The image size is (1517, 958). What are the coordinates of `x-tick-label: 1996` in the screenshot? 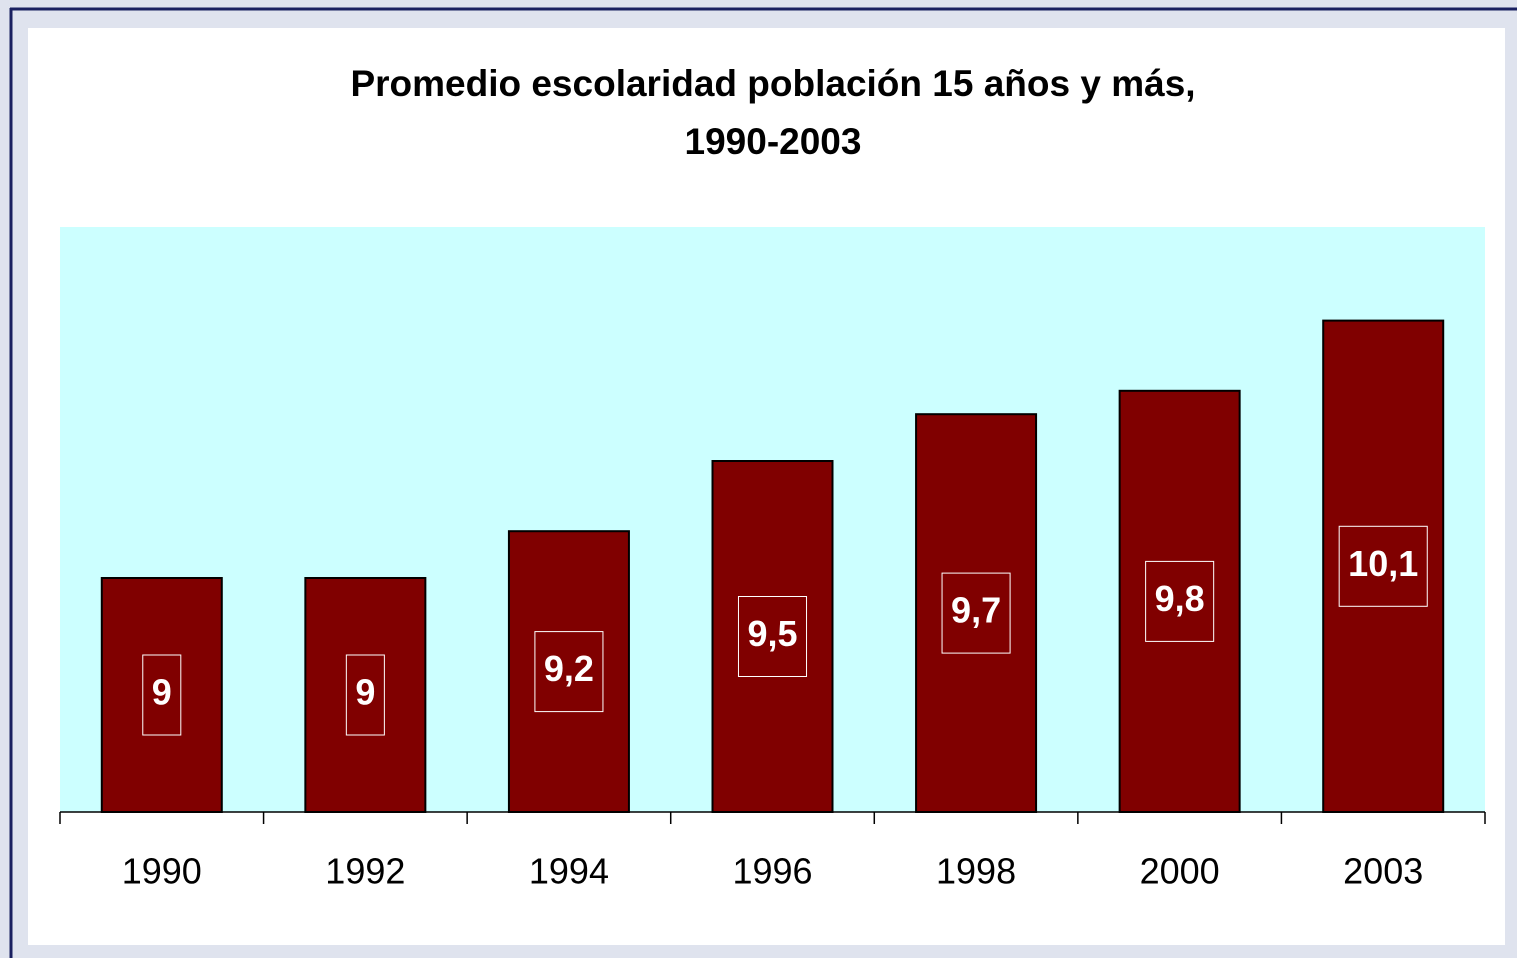 It's located at (772, 871).